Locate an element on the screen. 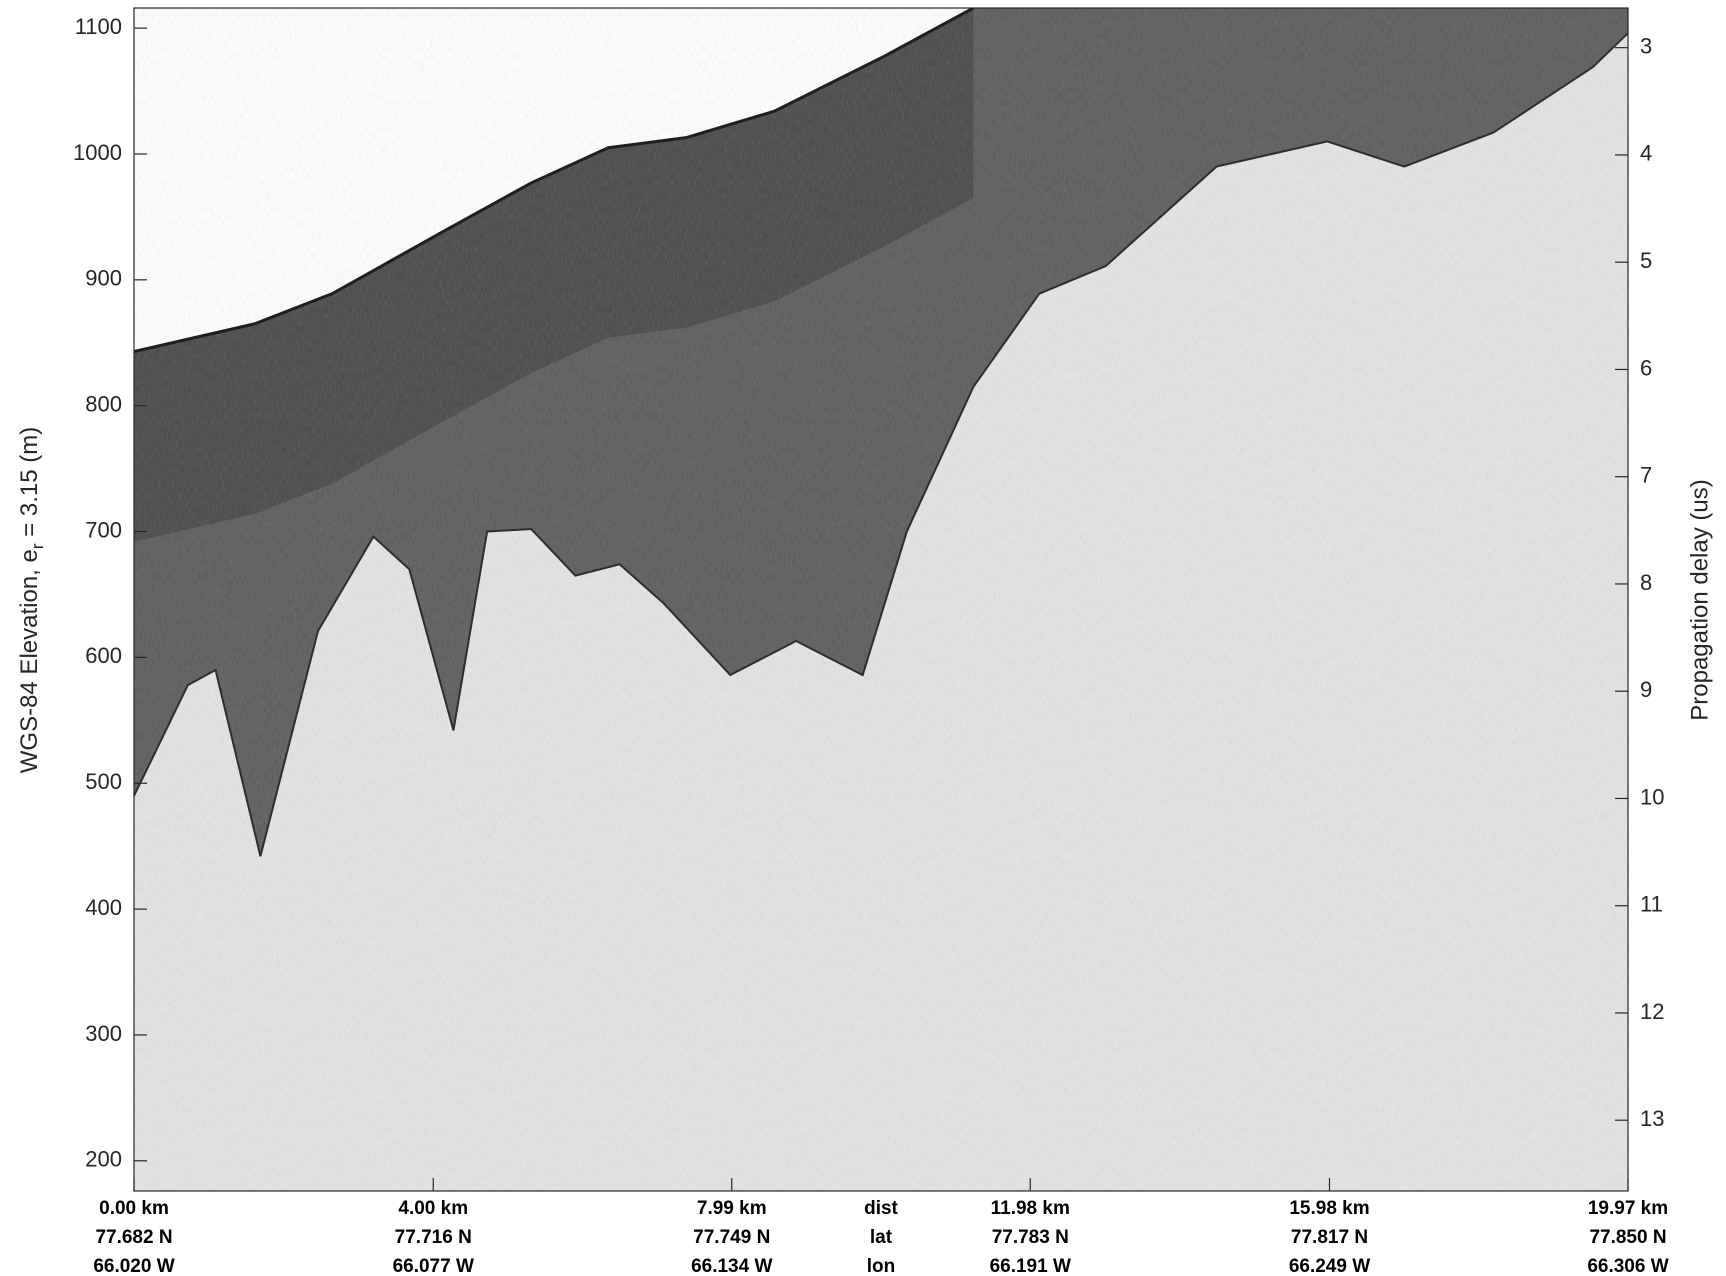 The height and width of the screenshot is (1276, 1726). y2-tick-label: 3 is located at coordinates (1646, 45).